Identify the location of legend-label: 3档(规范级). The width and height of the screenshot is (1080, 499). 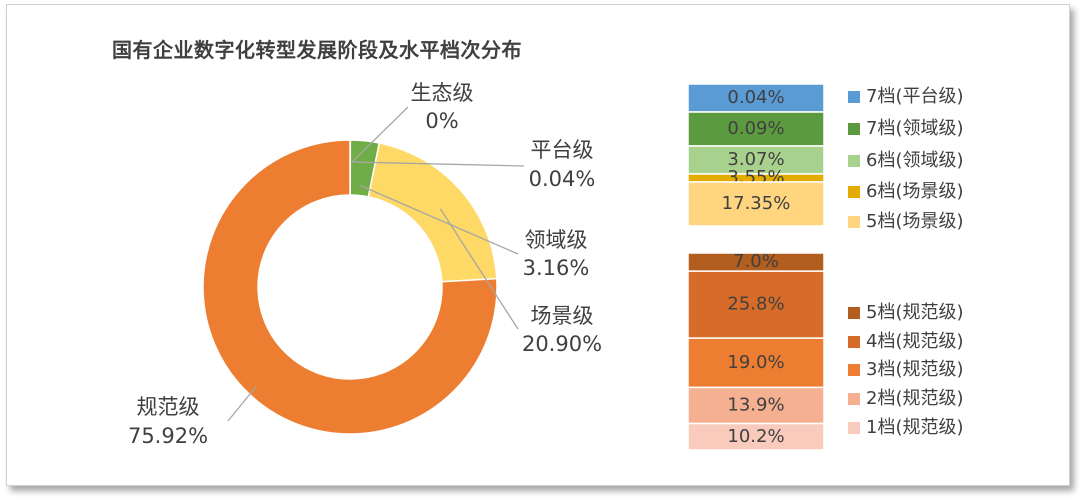
(915, 369).